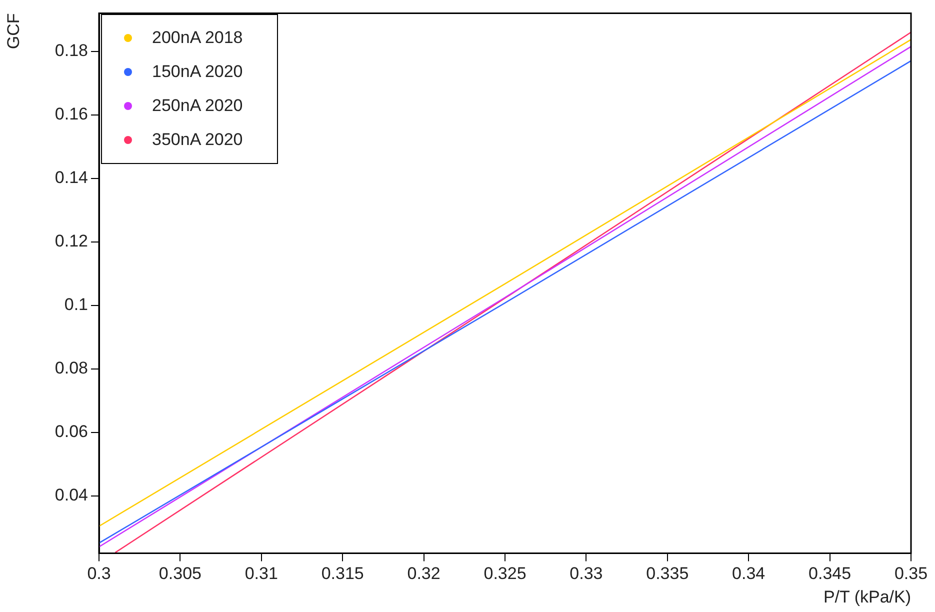 The width and height of the screenshot is (935, 612). I want to click on x-tick-label: 0.31, so click(261, 574).